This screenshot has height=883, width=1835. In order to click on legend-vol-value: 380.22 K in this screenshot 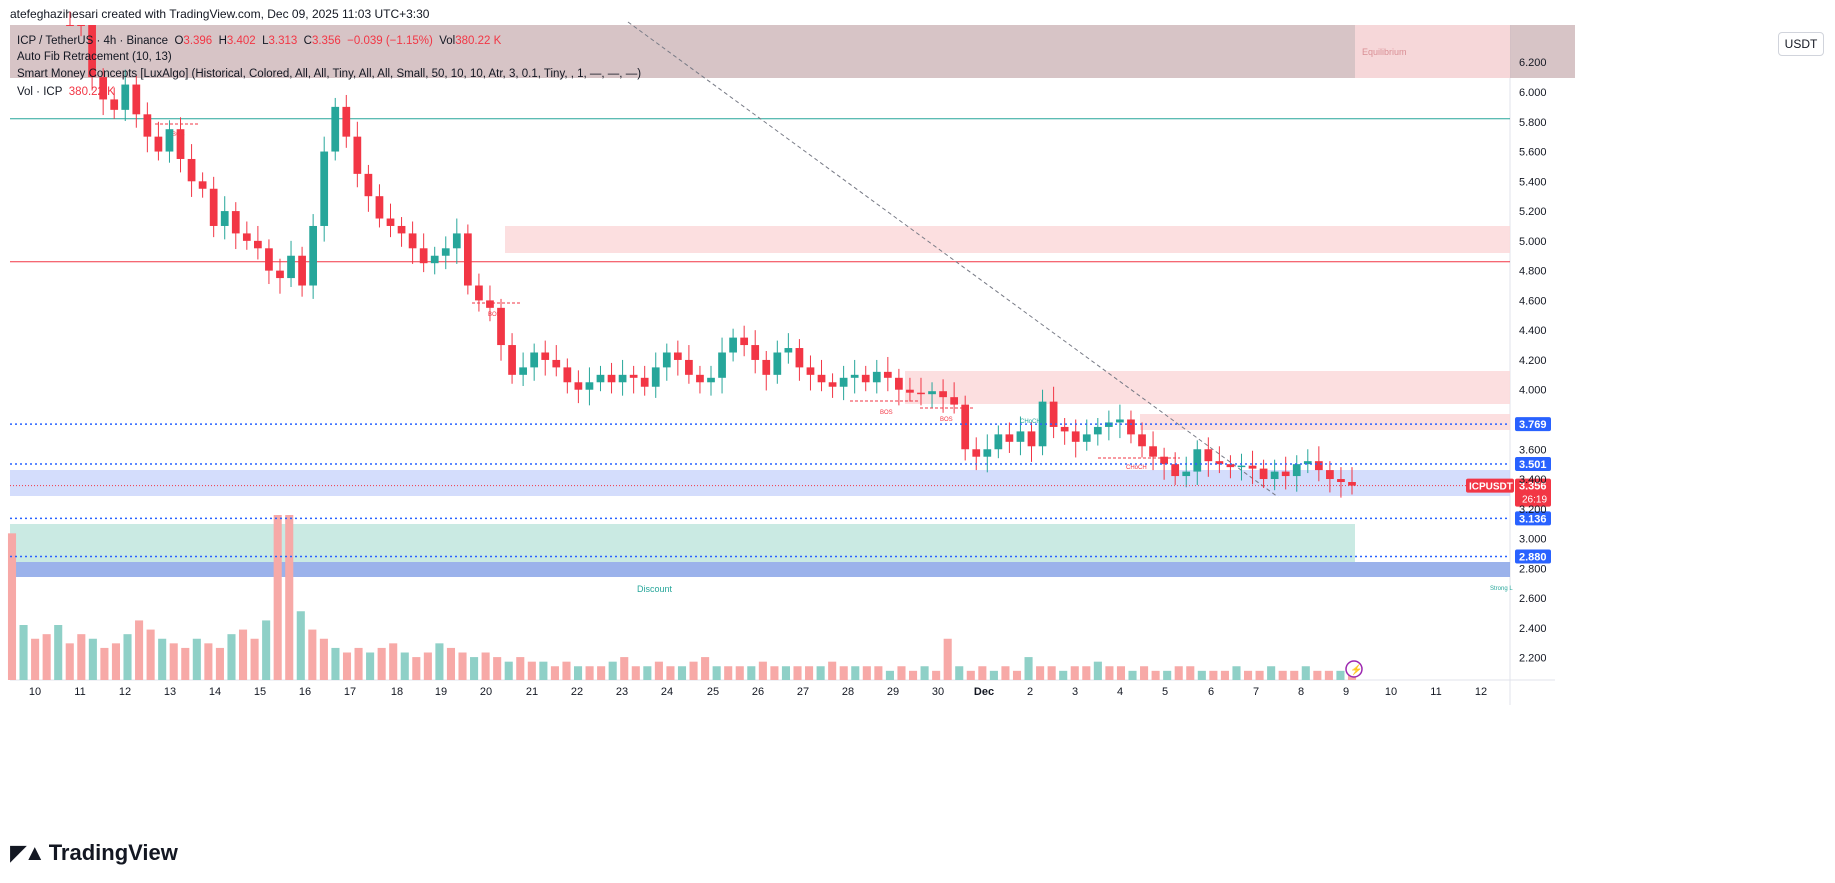, I will do `click(478, 41)`.